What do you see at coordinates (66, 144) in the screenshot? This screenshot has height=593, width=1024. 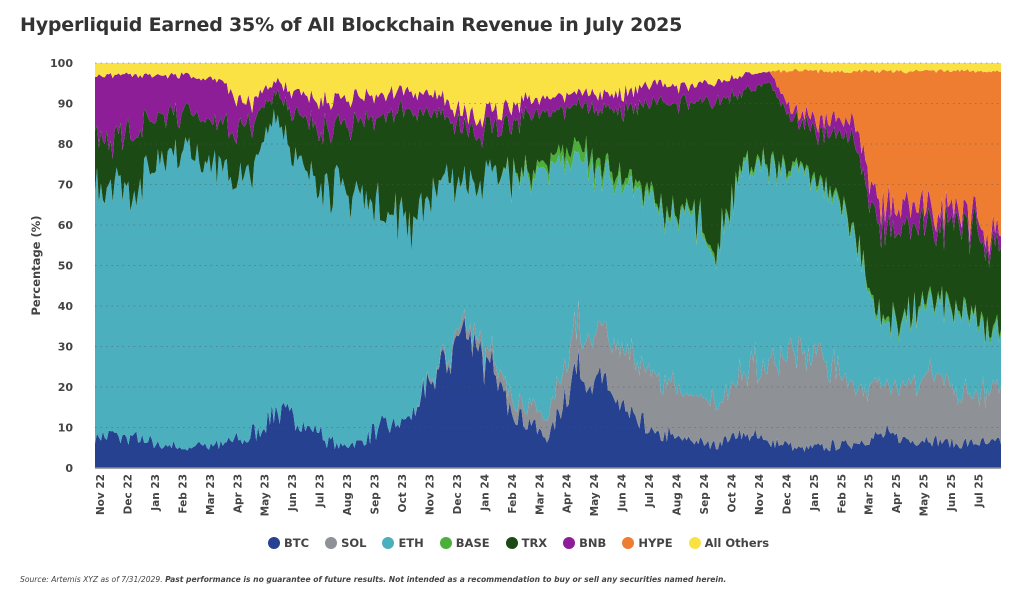 I see `y-tick-label: 80` at bounding box center [66, 144].